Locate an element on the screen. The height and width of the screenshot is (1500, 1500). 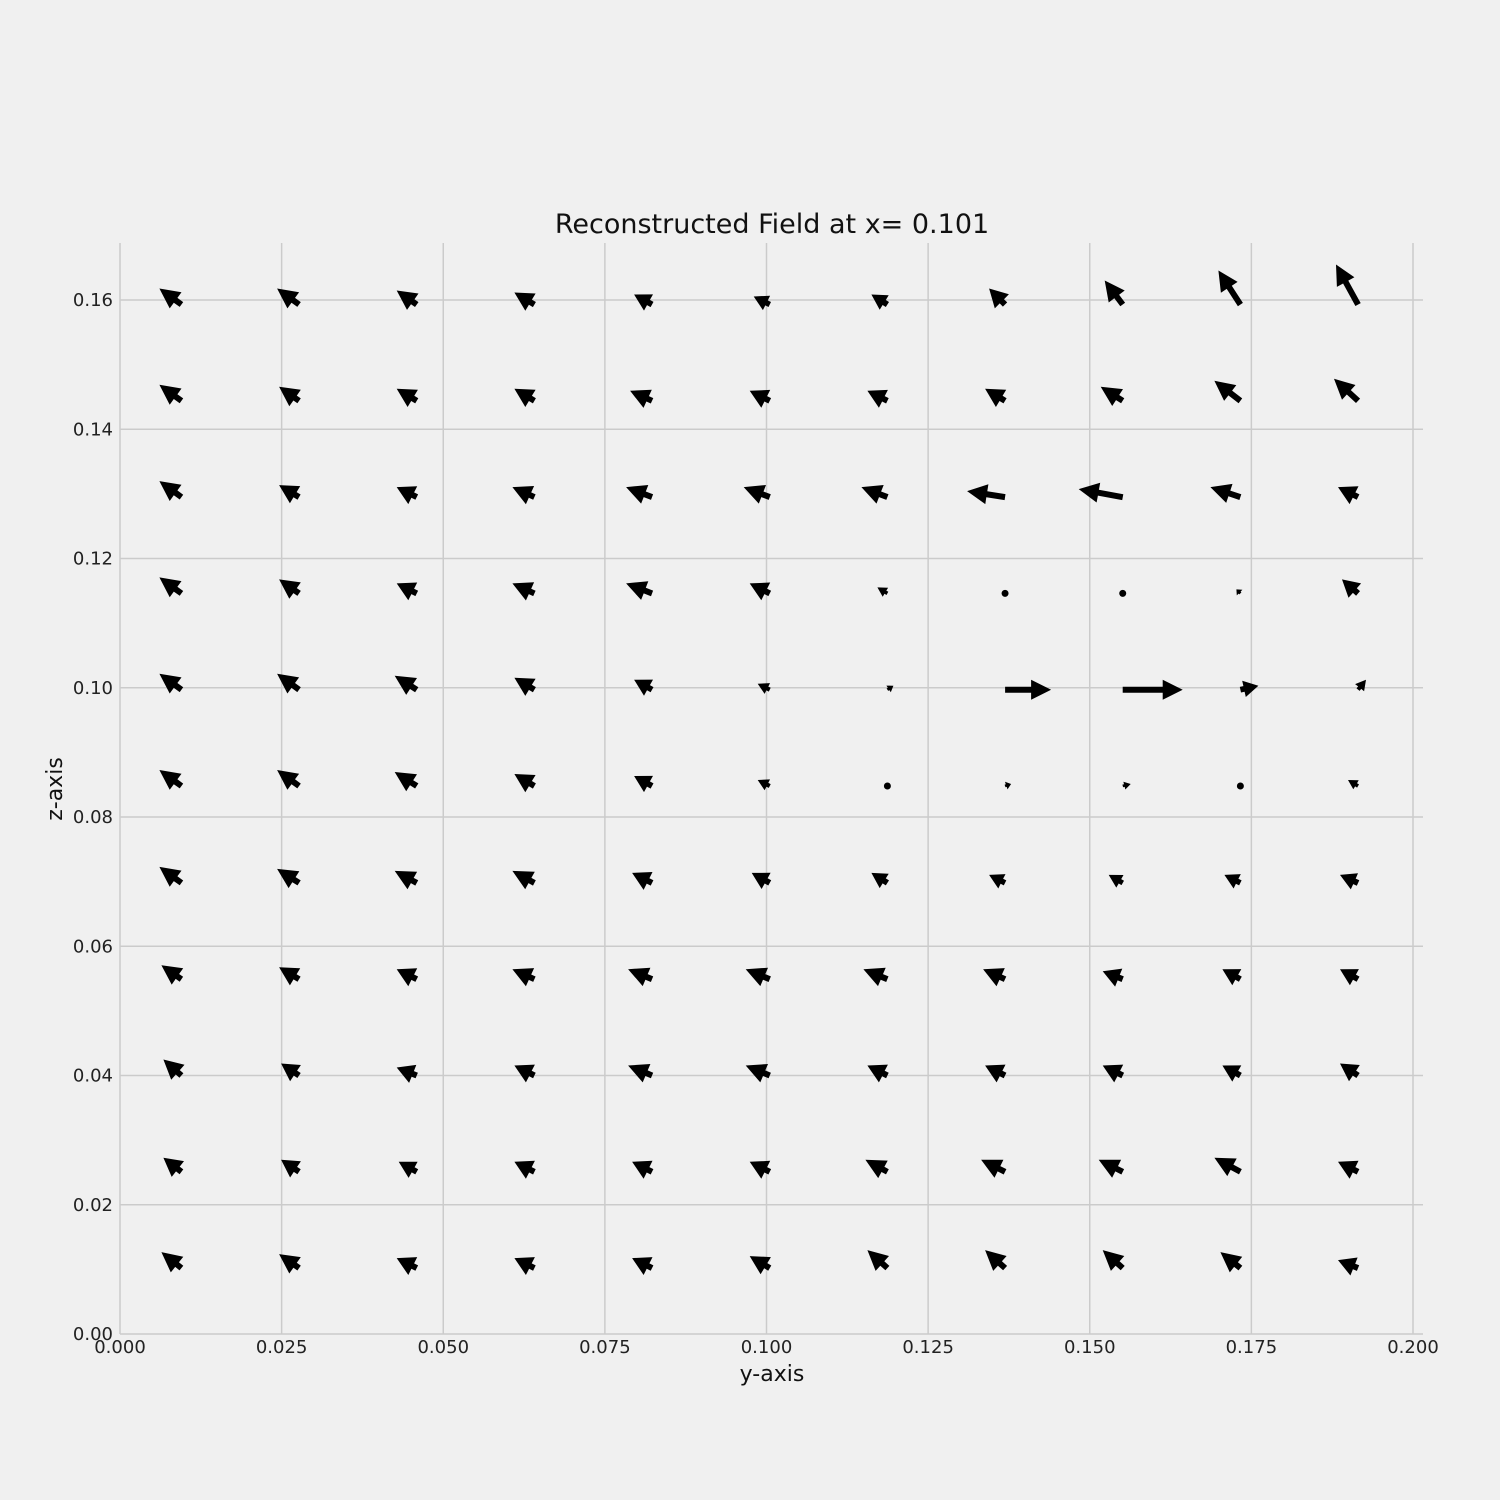
x-tick-label: 0.050 is located at coordinates (443, 1347).